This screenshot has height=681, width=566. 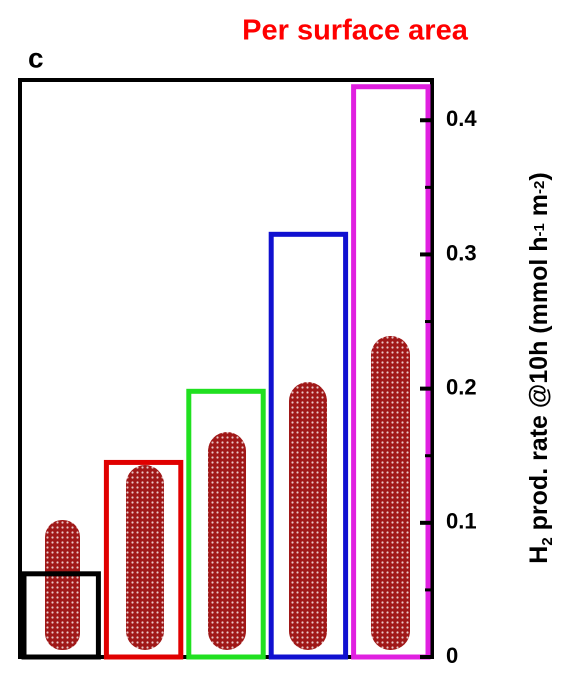 What do you see at coordinates (539, 386) in the screenshot?
I see `y-axis-label-part: prod. rate @10h (mmol h` at bounding box center [539, 386].